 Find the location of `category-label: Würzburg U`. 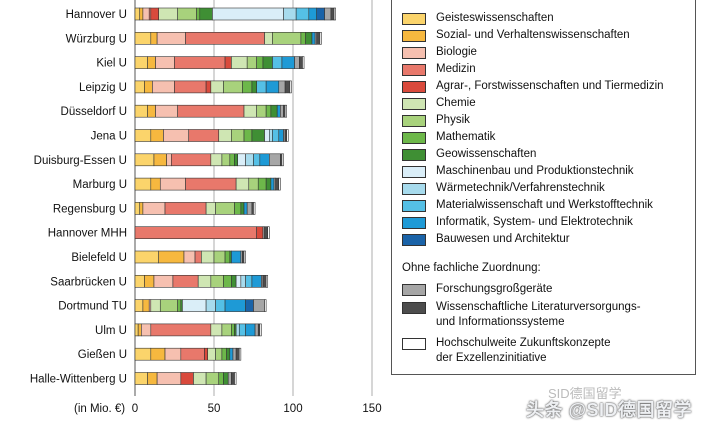

category-label: Würzburg U is located at coordinates (96, 39).